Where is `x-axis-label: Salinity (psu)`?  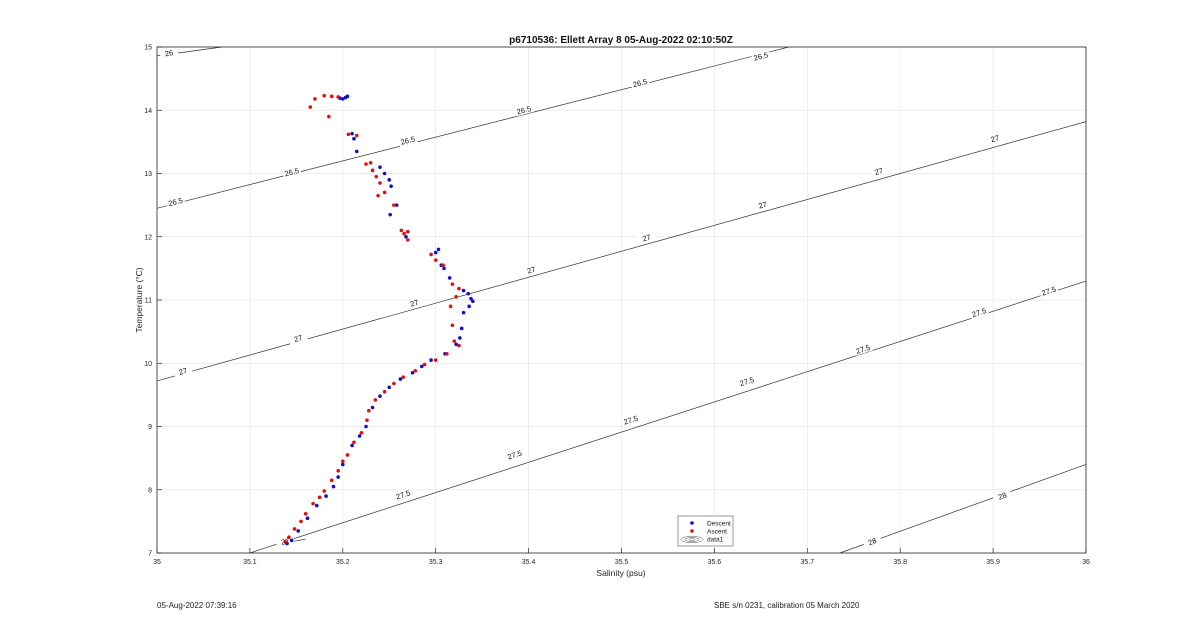 x-axis-label: Salinity (psu) is located at coordinates (620, 573).